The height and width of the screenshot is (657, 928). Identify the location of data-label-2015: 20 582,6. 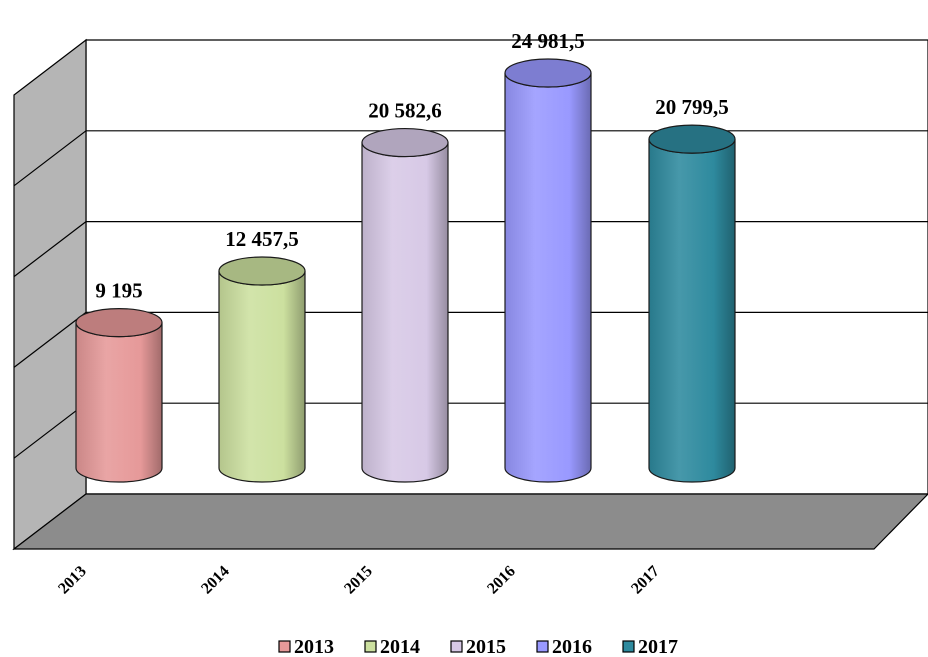
(405, 111).